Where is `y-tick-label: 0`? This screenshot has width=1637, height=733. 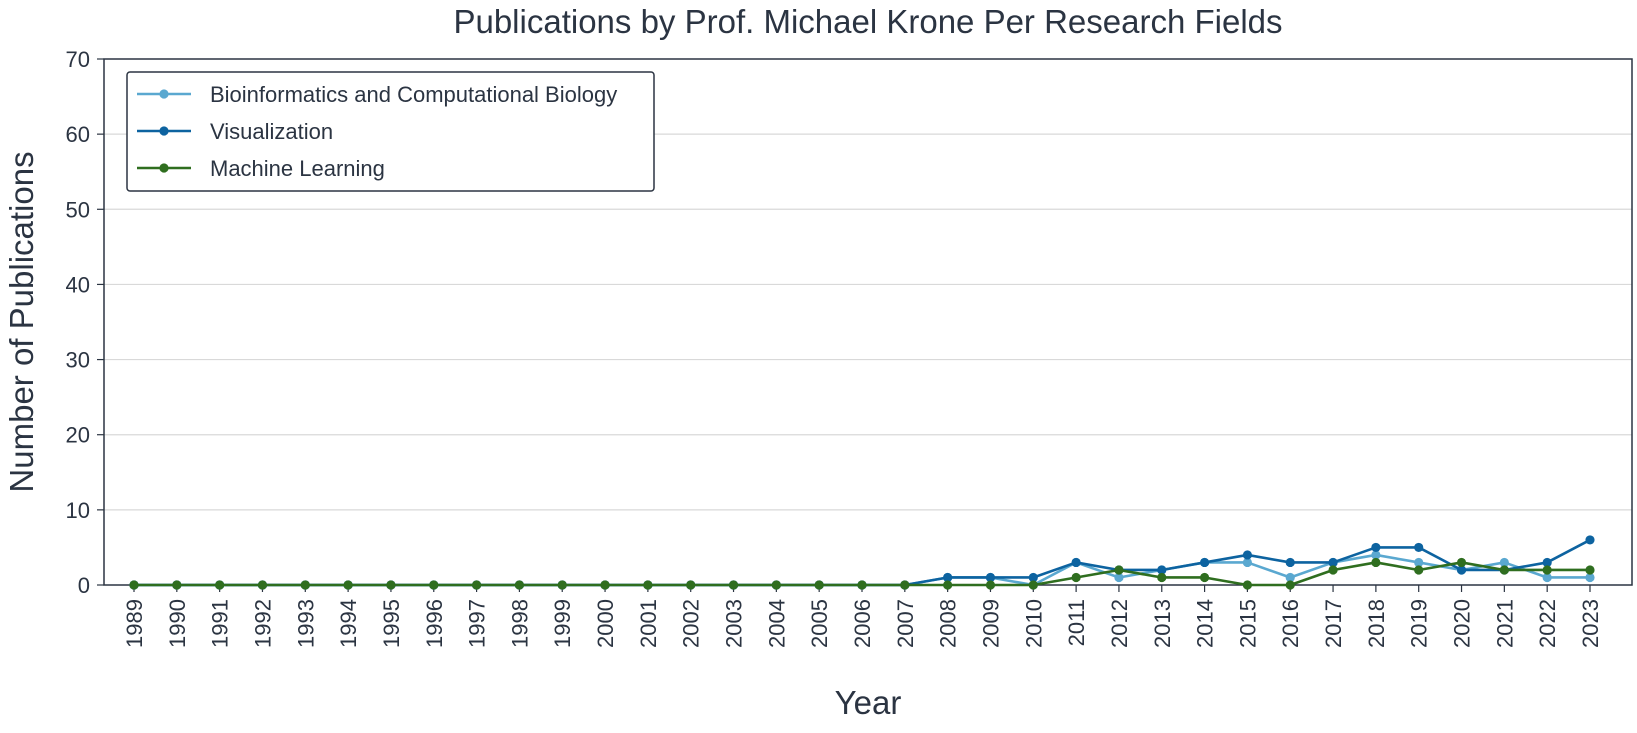
y-tick-label: 0 is located at coordinates (84, 585).